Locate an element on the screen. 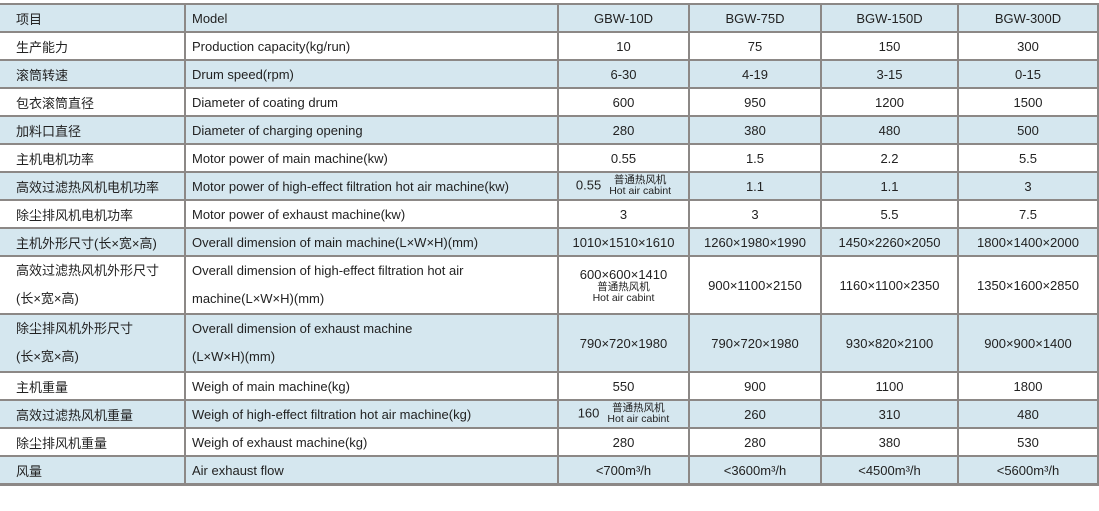  value-cell: 1450×2260×2050 is located at coordinates (890, 242).